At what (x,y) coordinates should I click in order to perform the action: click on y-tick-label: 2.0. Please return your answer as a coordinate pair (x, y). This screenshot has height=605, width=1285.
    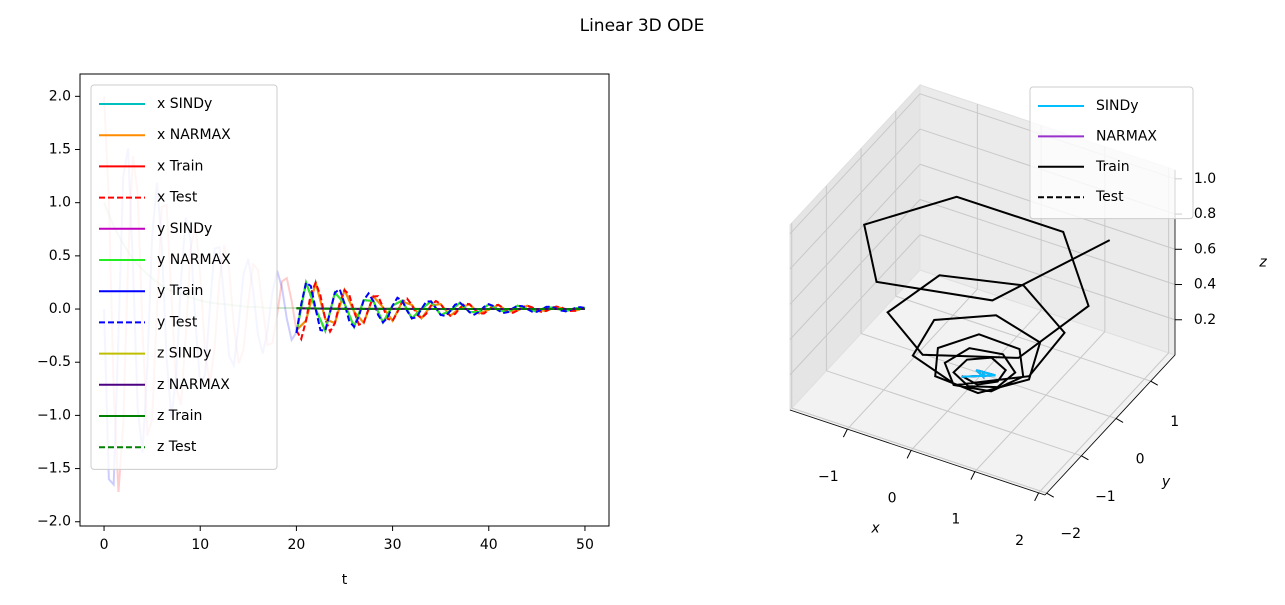
    Looking at the image, I should click on (60, 96).